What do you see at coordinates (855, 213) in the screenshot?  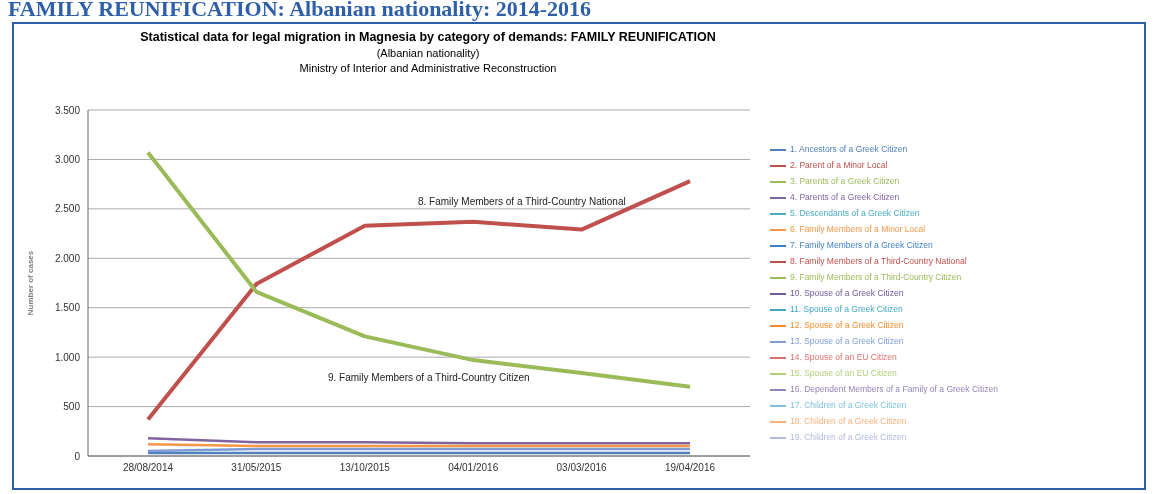 I see `legend-label: 5. Descendants of a Greek Citizen` at bounding box center [855, 213].